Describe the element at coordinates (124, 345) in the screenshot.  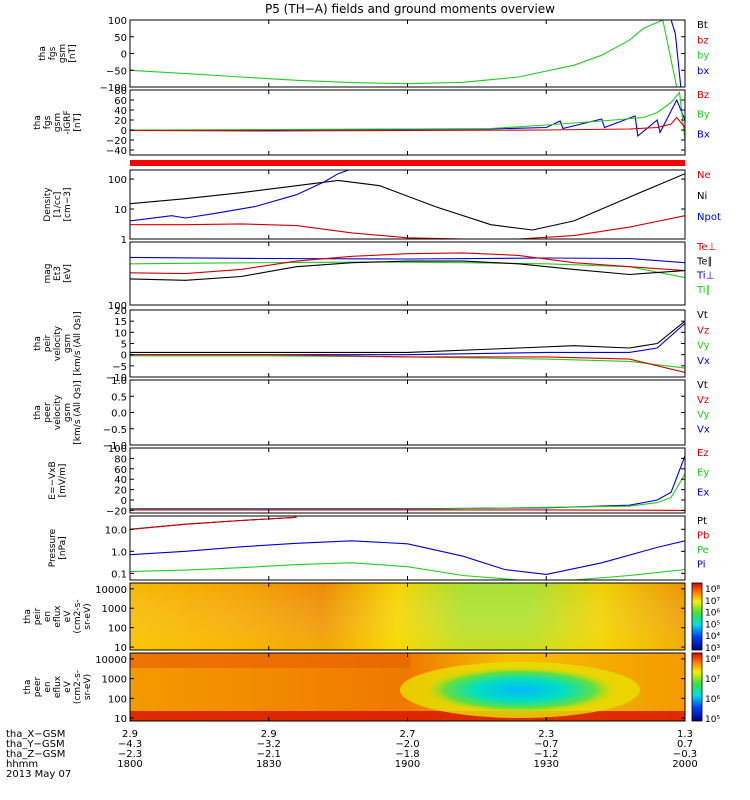
I see `y-tick-label: 5` at that location.